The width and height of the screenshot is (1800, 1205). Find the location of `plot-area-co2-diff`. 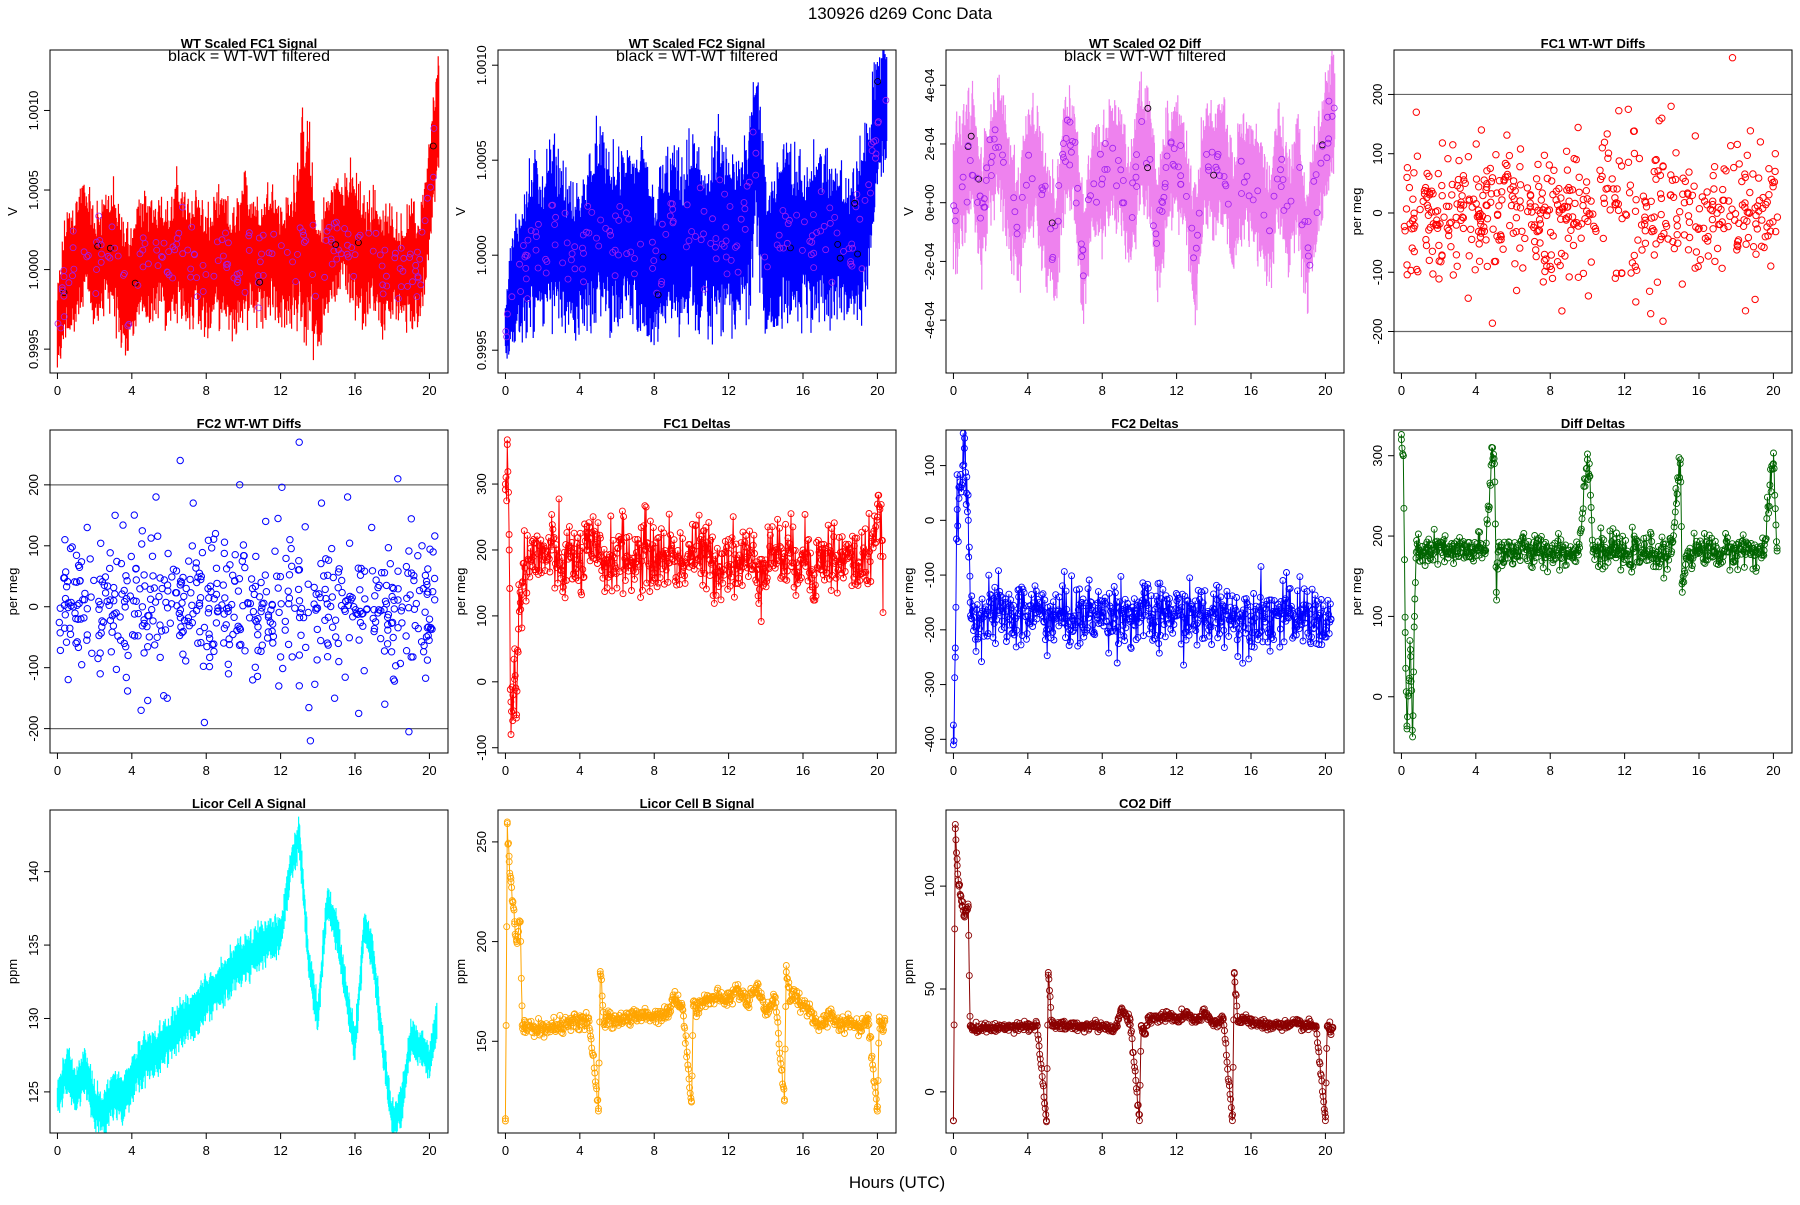

plot-area-co2-diff is located at coordinates (1142, 972).